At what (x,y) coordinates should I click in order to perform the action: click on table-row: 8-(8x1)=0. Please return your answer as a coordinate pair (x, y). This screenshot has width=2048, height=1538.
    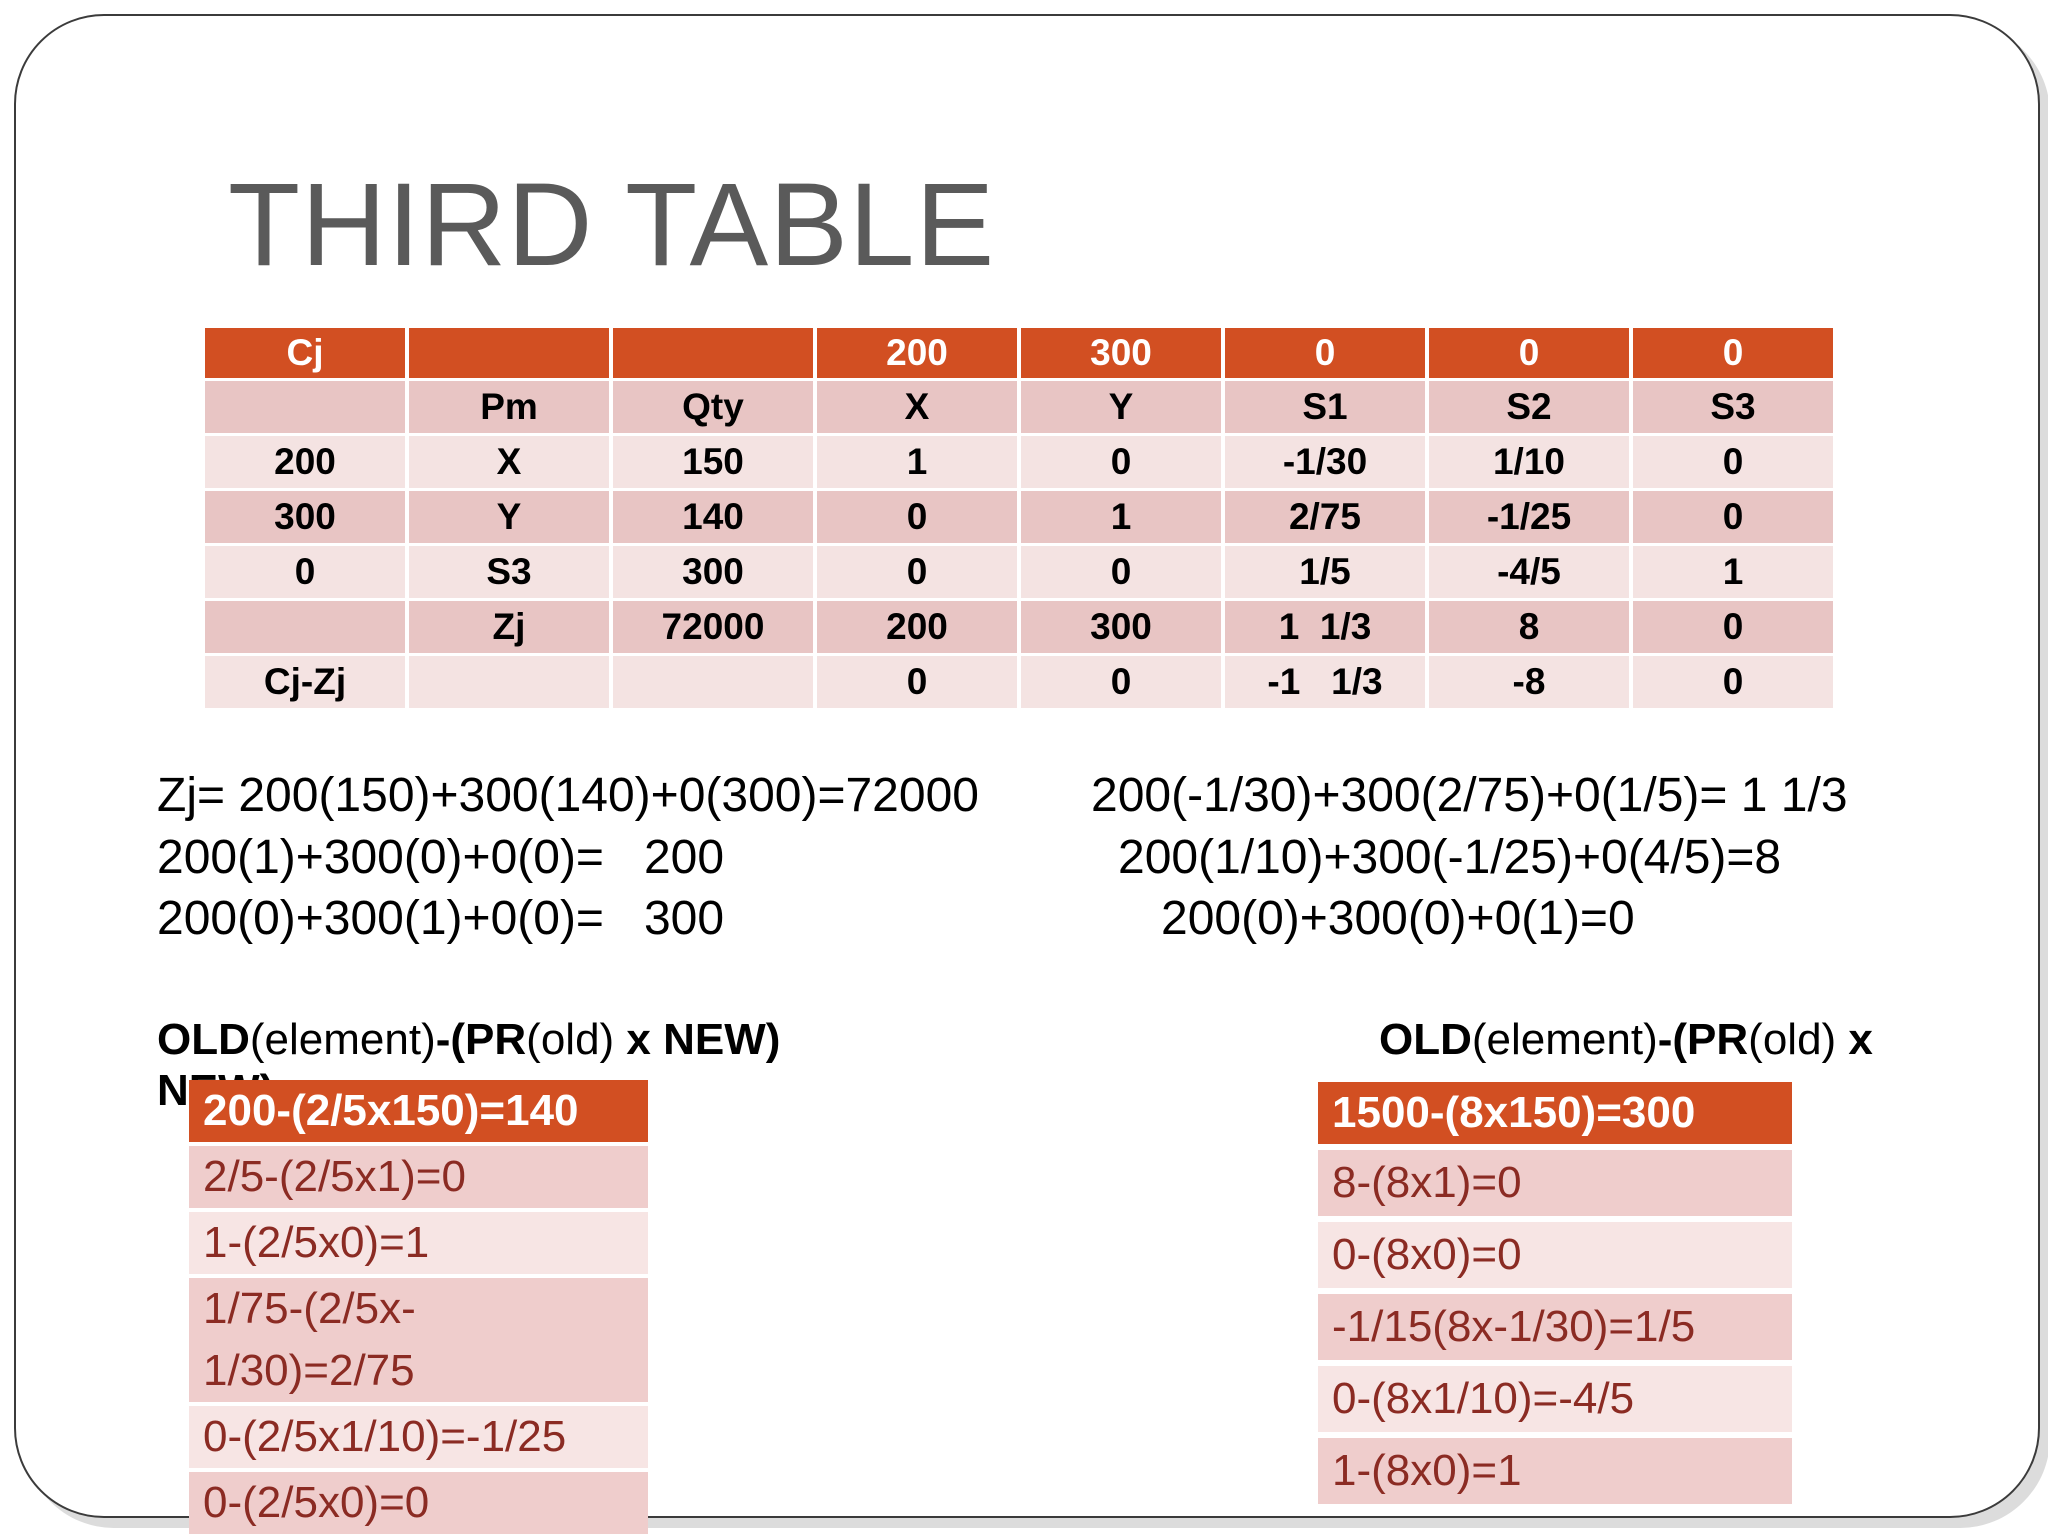
    Looking at the image, I should click on (1555, 1183).